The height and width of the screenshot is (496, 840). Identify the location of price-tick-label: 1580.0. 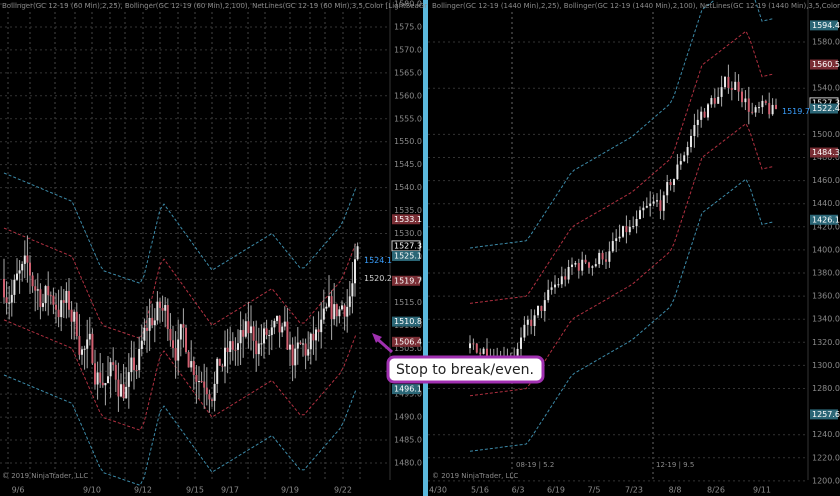
(408, 4).